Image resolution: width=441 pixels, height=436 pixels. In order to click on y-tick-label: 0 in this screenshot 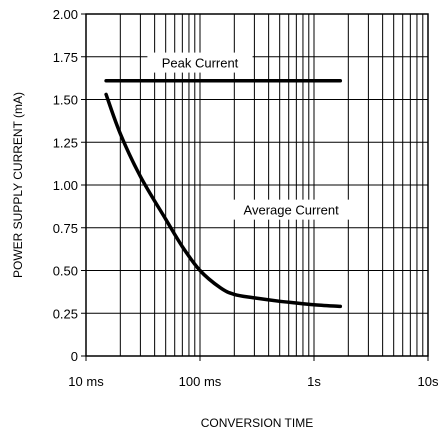, I will do `click(74, 356)`.